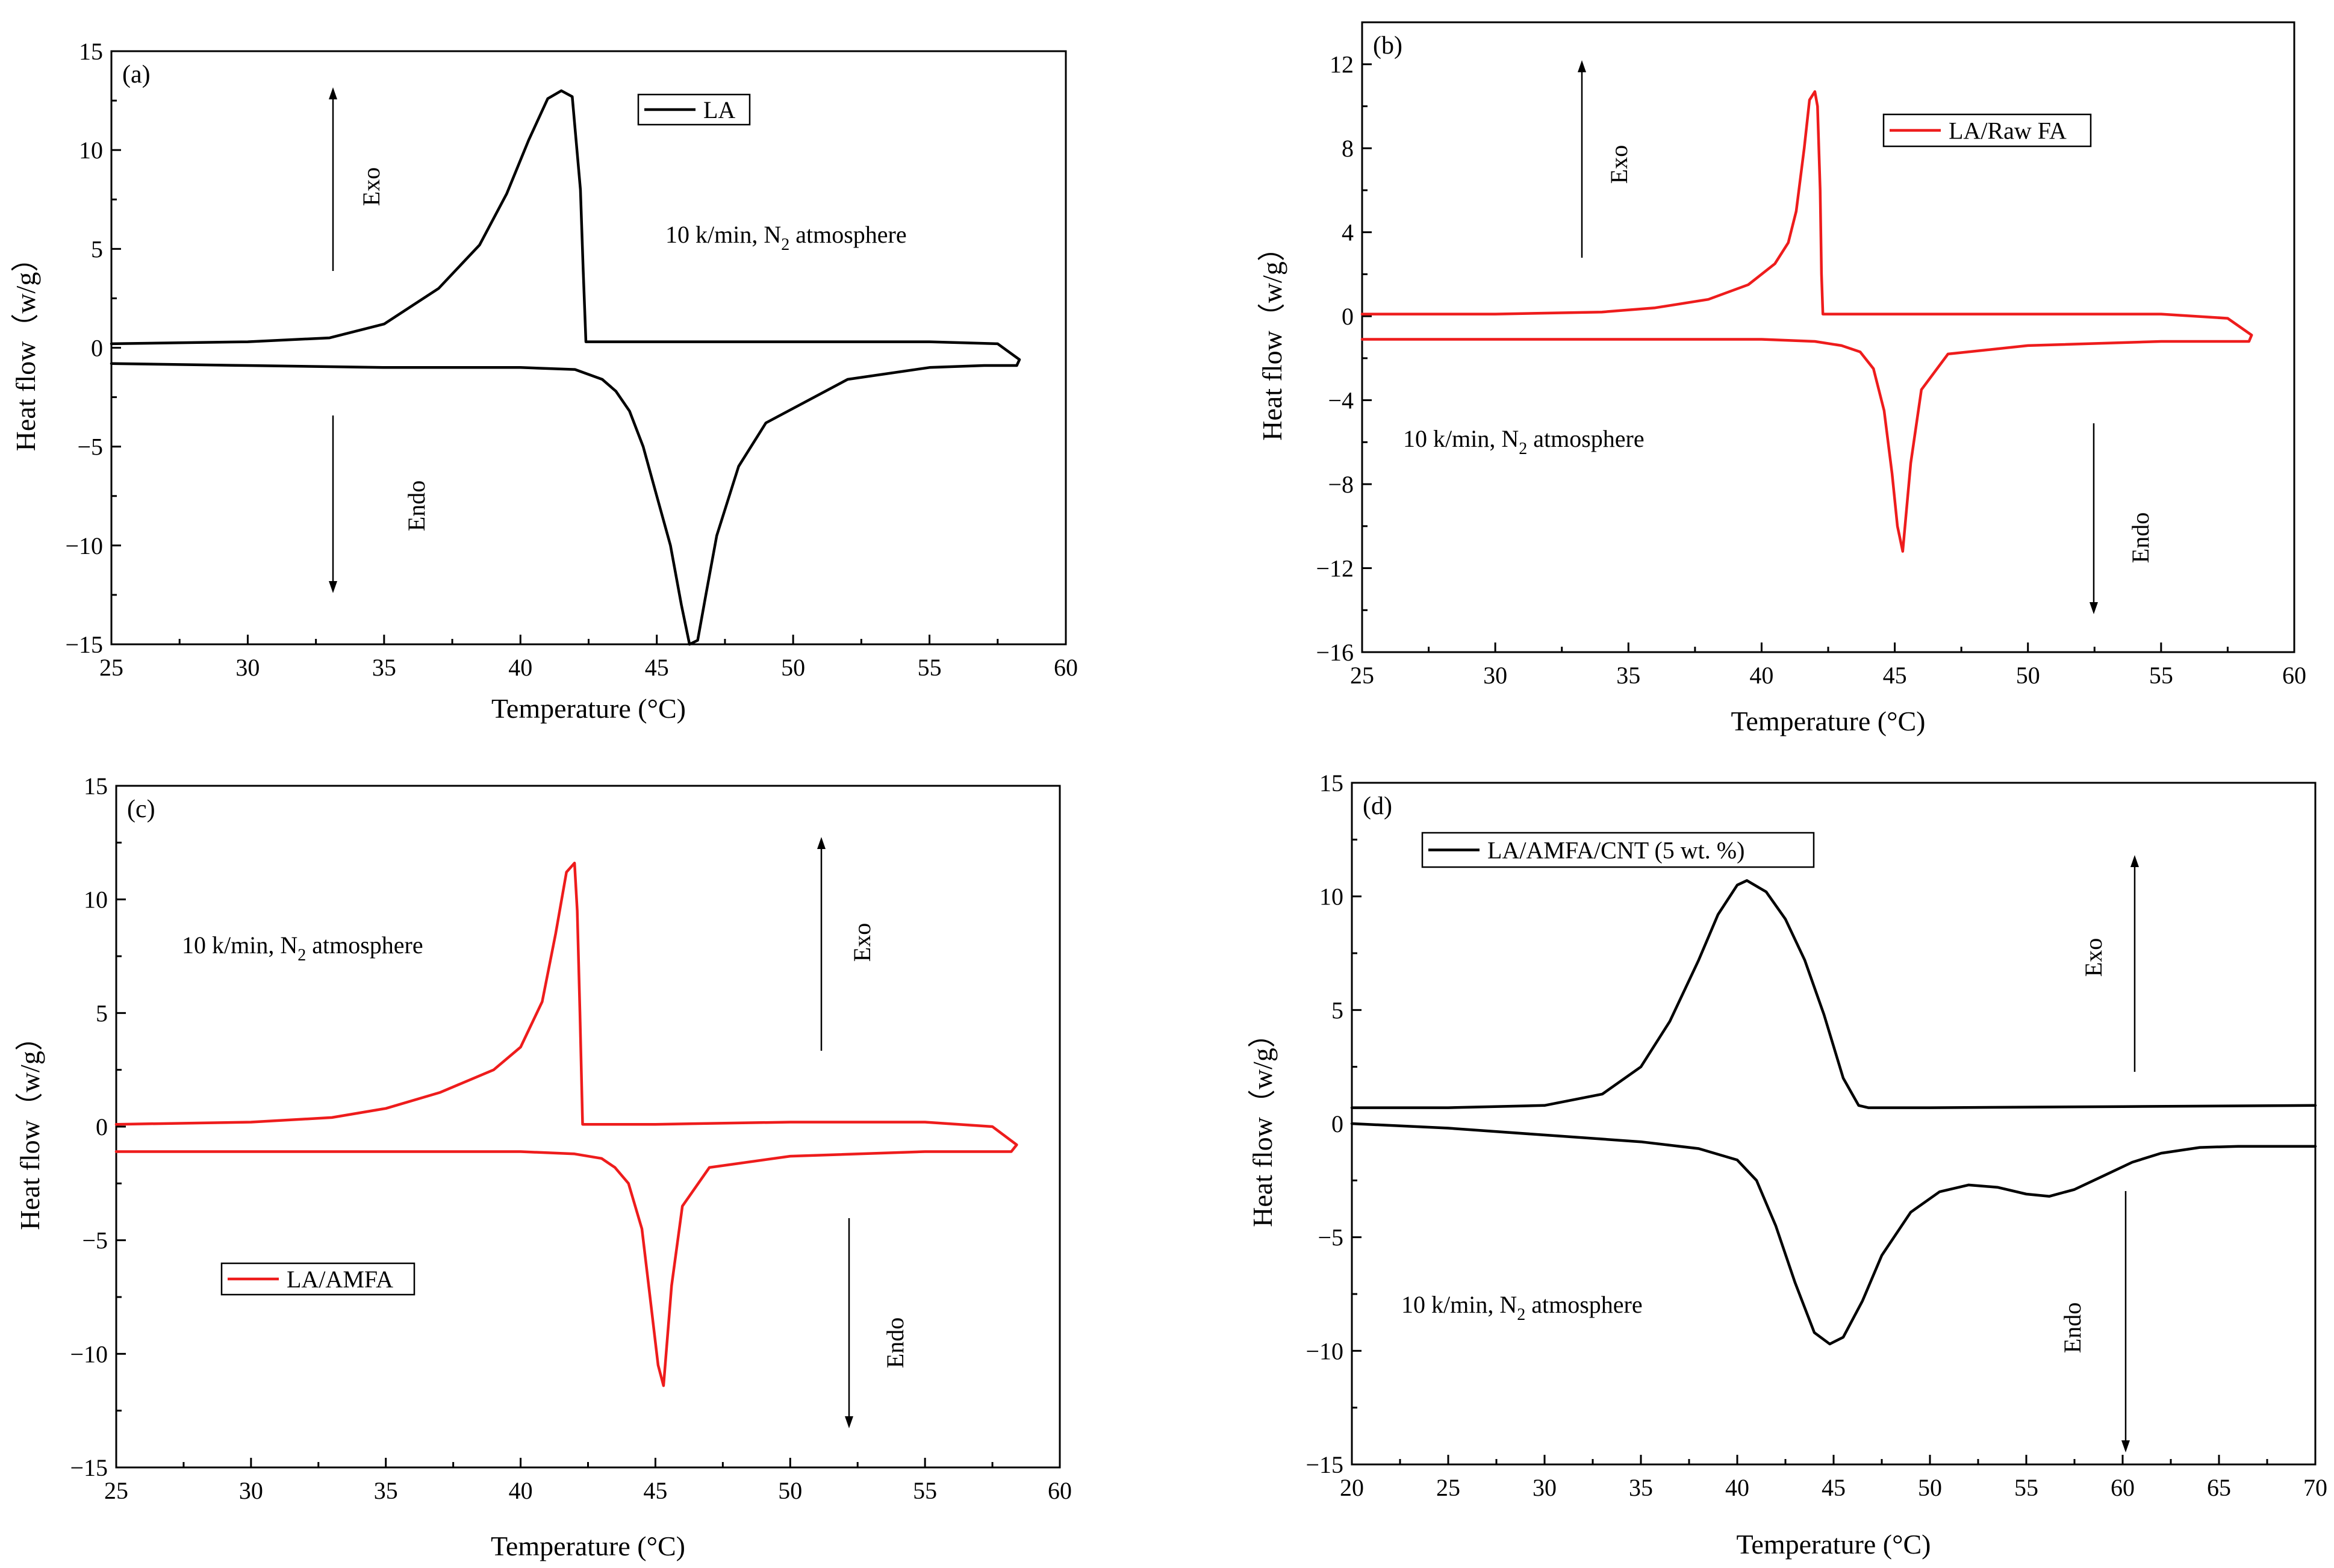 The height and width of the screenshot is (1568, 2334). What do you see at coordinates (136, 75) in the screenshot?
I see `panel-label: (a)` at bounding box center [136, 75].